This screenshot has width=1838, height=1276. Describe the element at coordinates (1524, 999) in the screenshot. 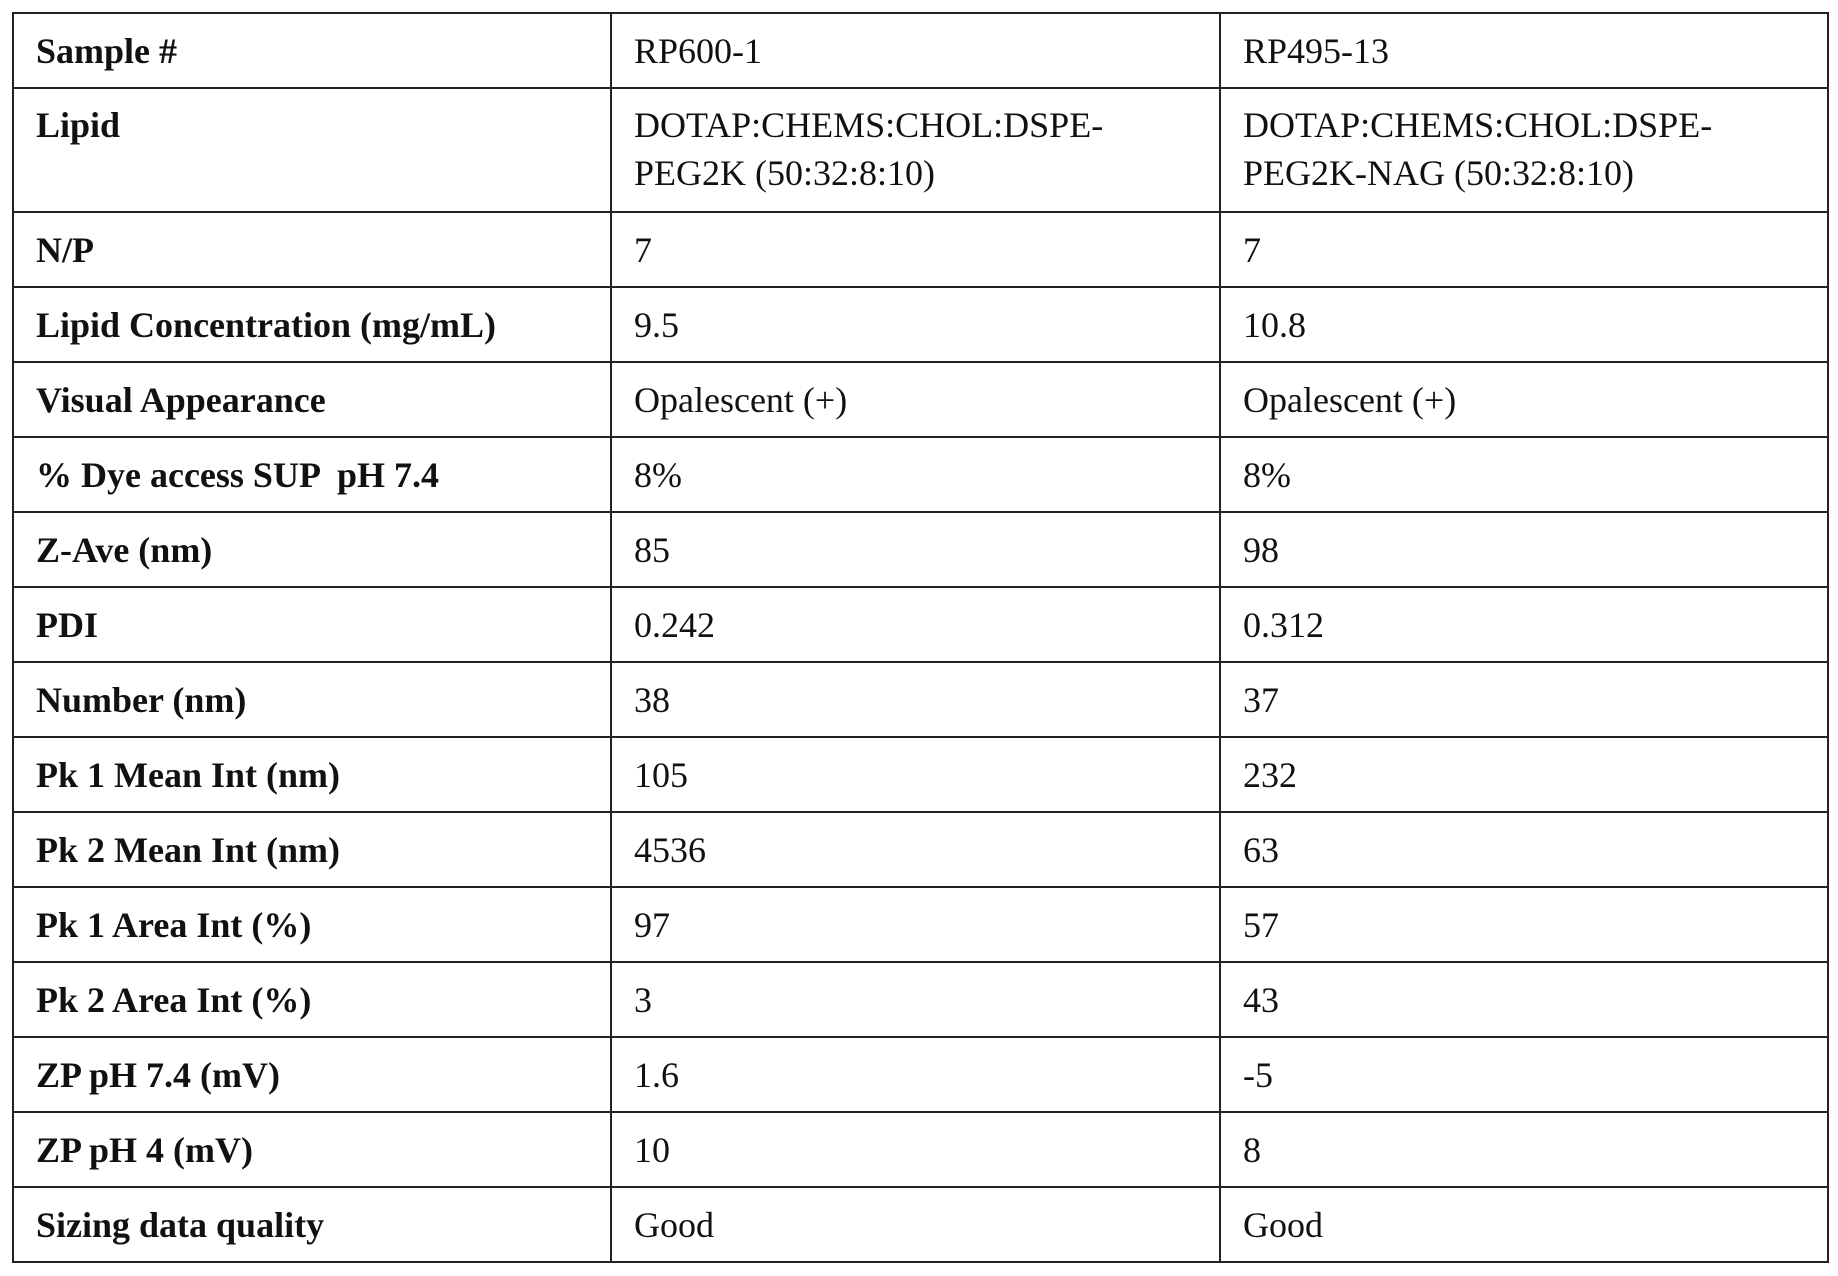

I see `table-cell: 43` at that location.